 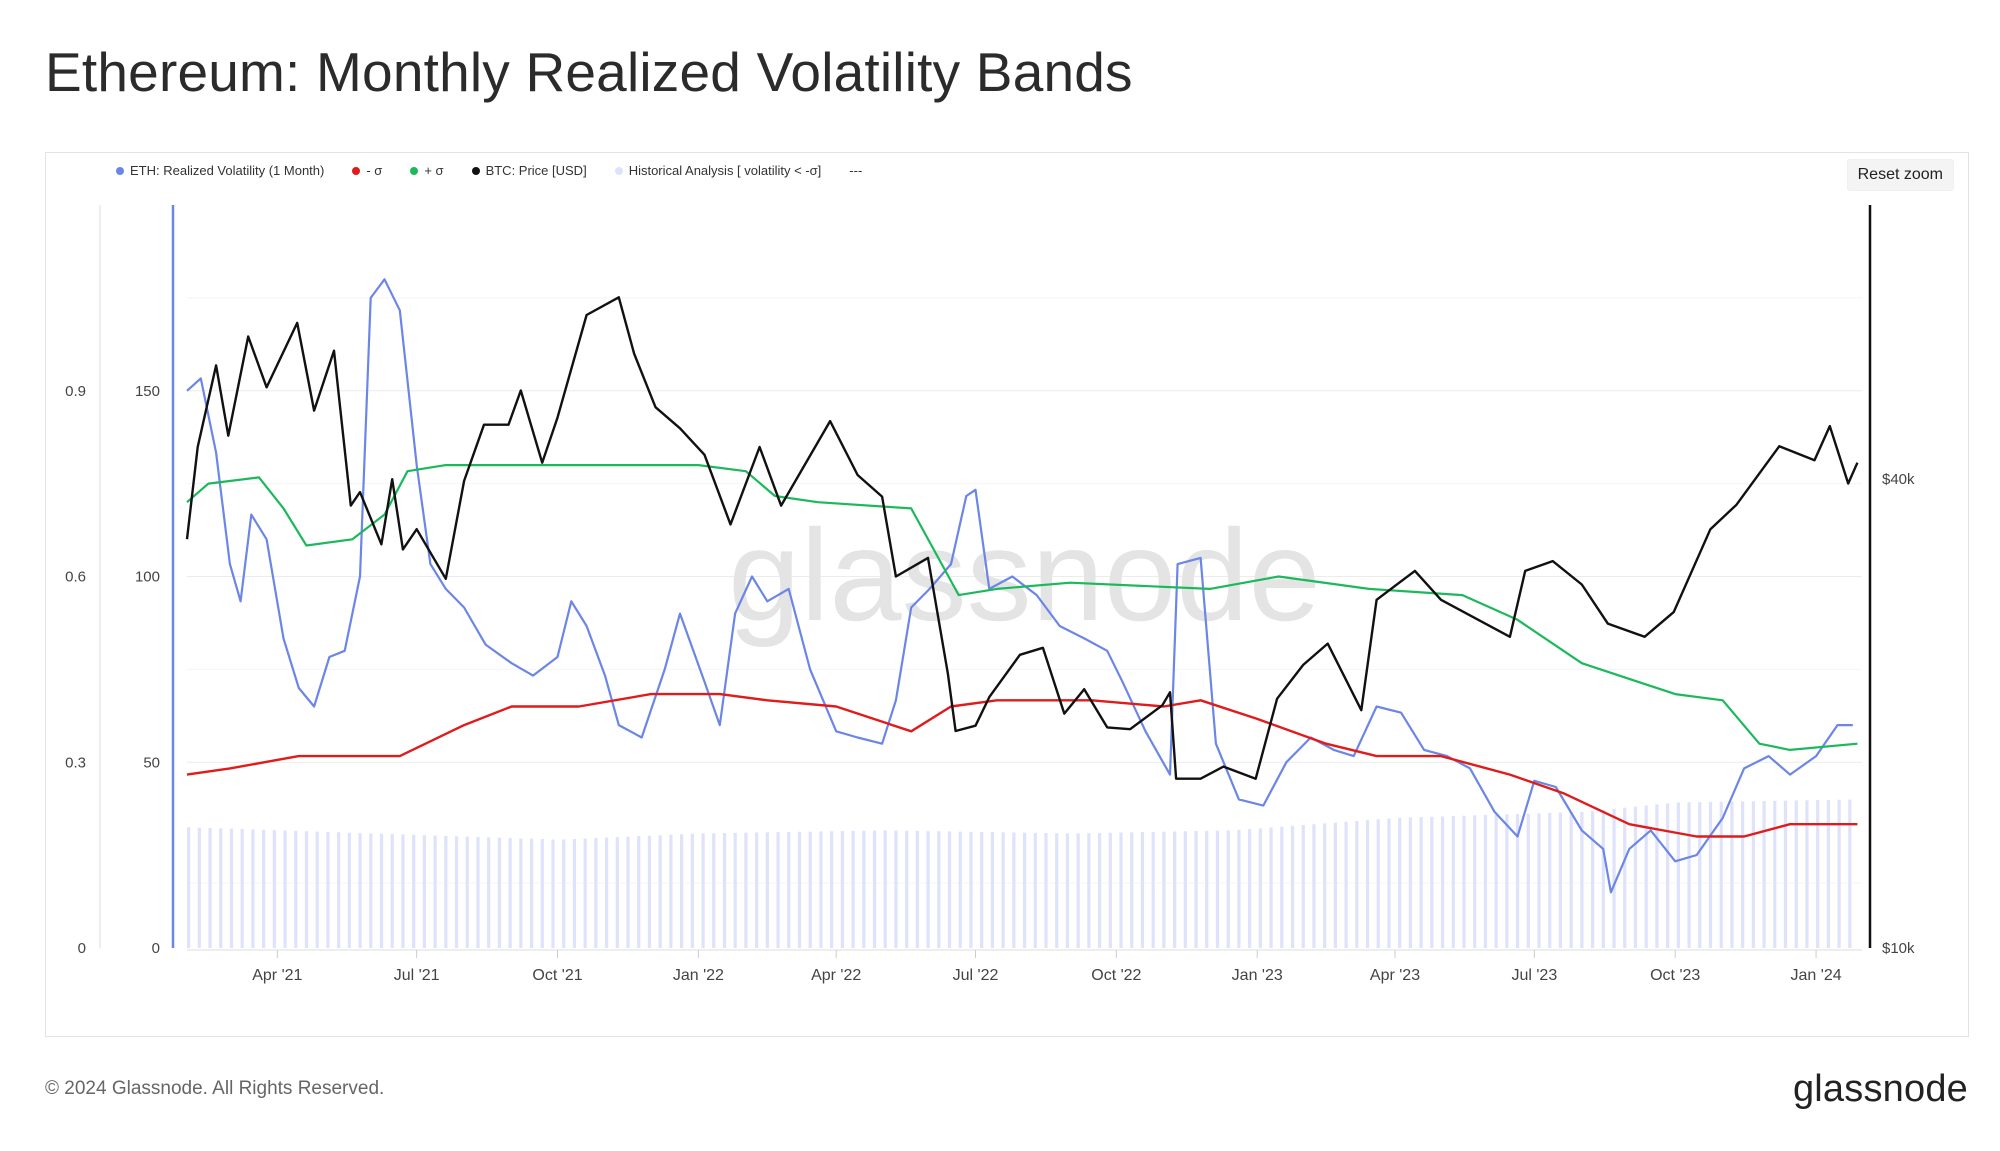 I want to click on x-axis-tick-label: Oct '22, so click(x=1116, y=975).